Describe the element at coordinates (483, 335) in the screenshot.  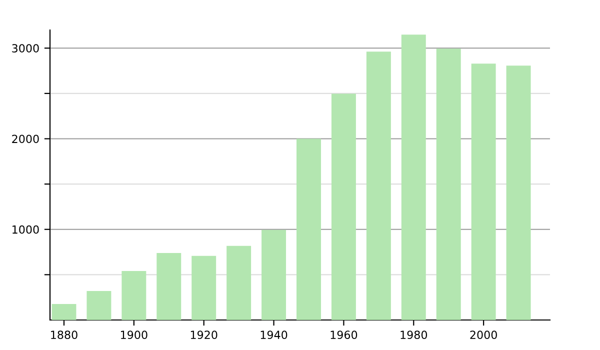
I see `x-tick-label: 2000` at that location.